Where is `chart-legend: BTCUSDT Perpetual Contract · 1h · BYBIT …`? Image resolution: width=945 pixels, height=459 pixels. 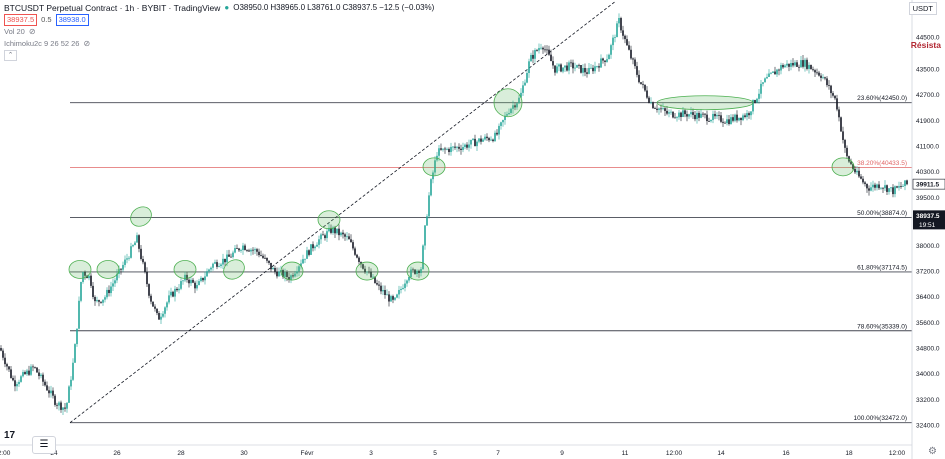 chart-legend: BTCUSDT Perpetual Contract · 1h · BYBIT … is located at coordinates (220, 31).